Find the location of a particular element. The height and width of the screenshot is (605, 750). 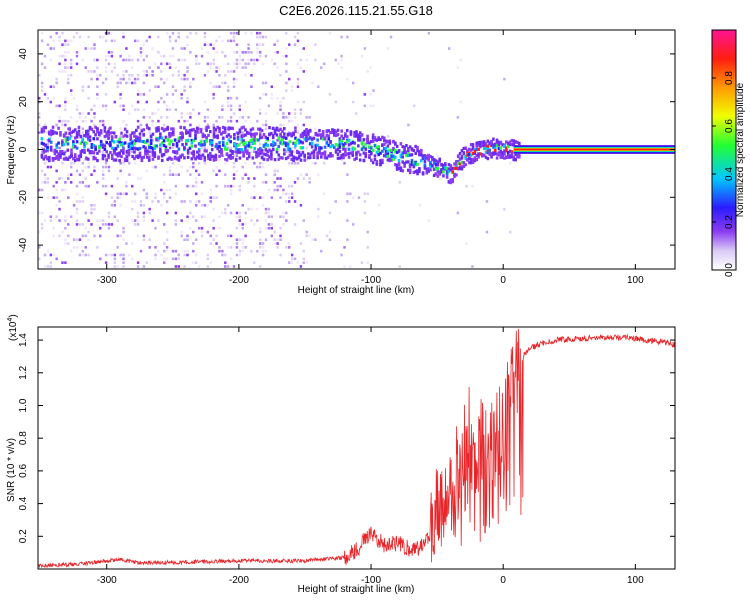

colorbar-tick-label: 0.0 is located at coordinates (729, 270).